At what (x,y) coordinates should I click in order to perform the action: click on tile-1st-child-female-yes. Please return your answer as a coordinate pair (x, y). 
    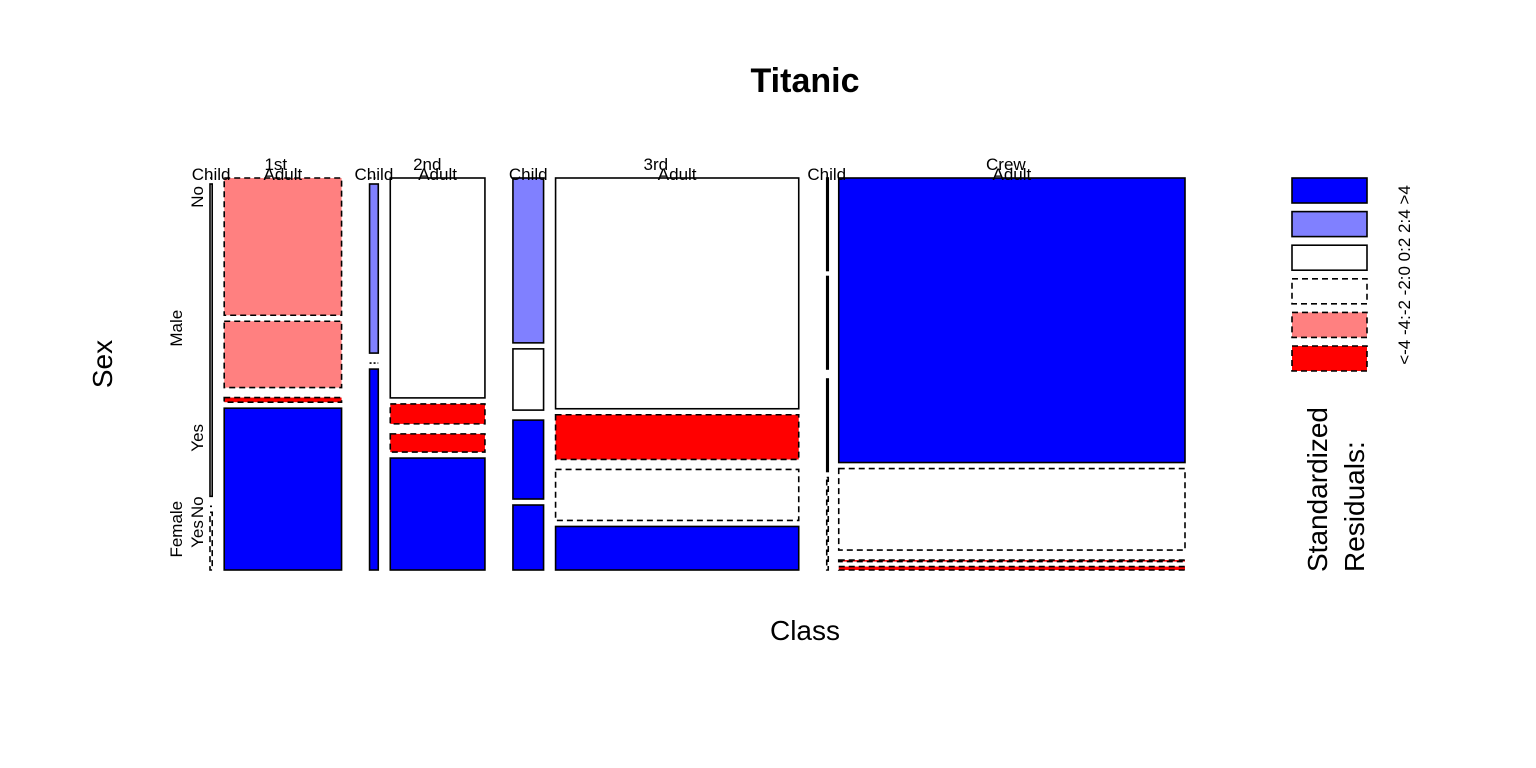
    Looking at the image, I should click on (211, 541).